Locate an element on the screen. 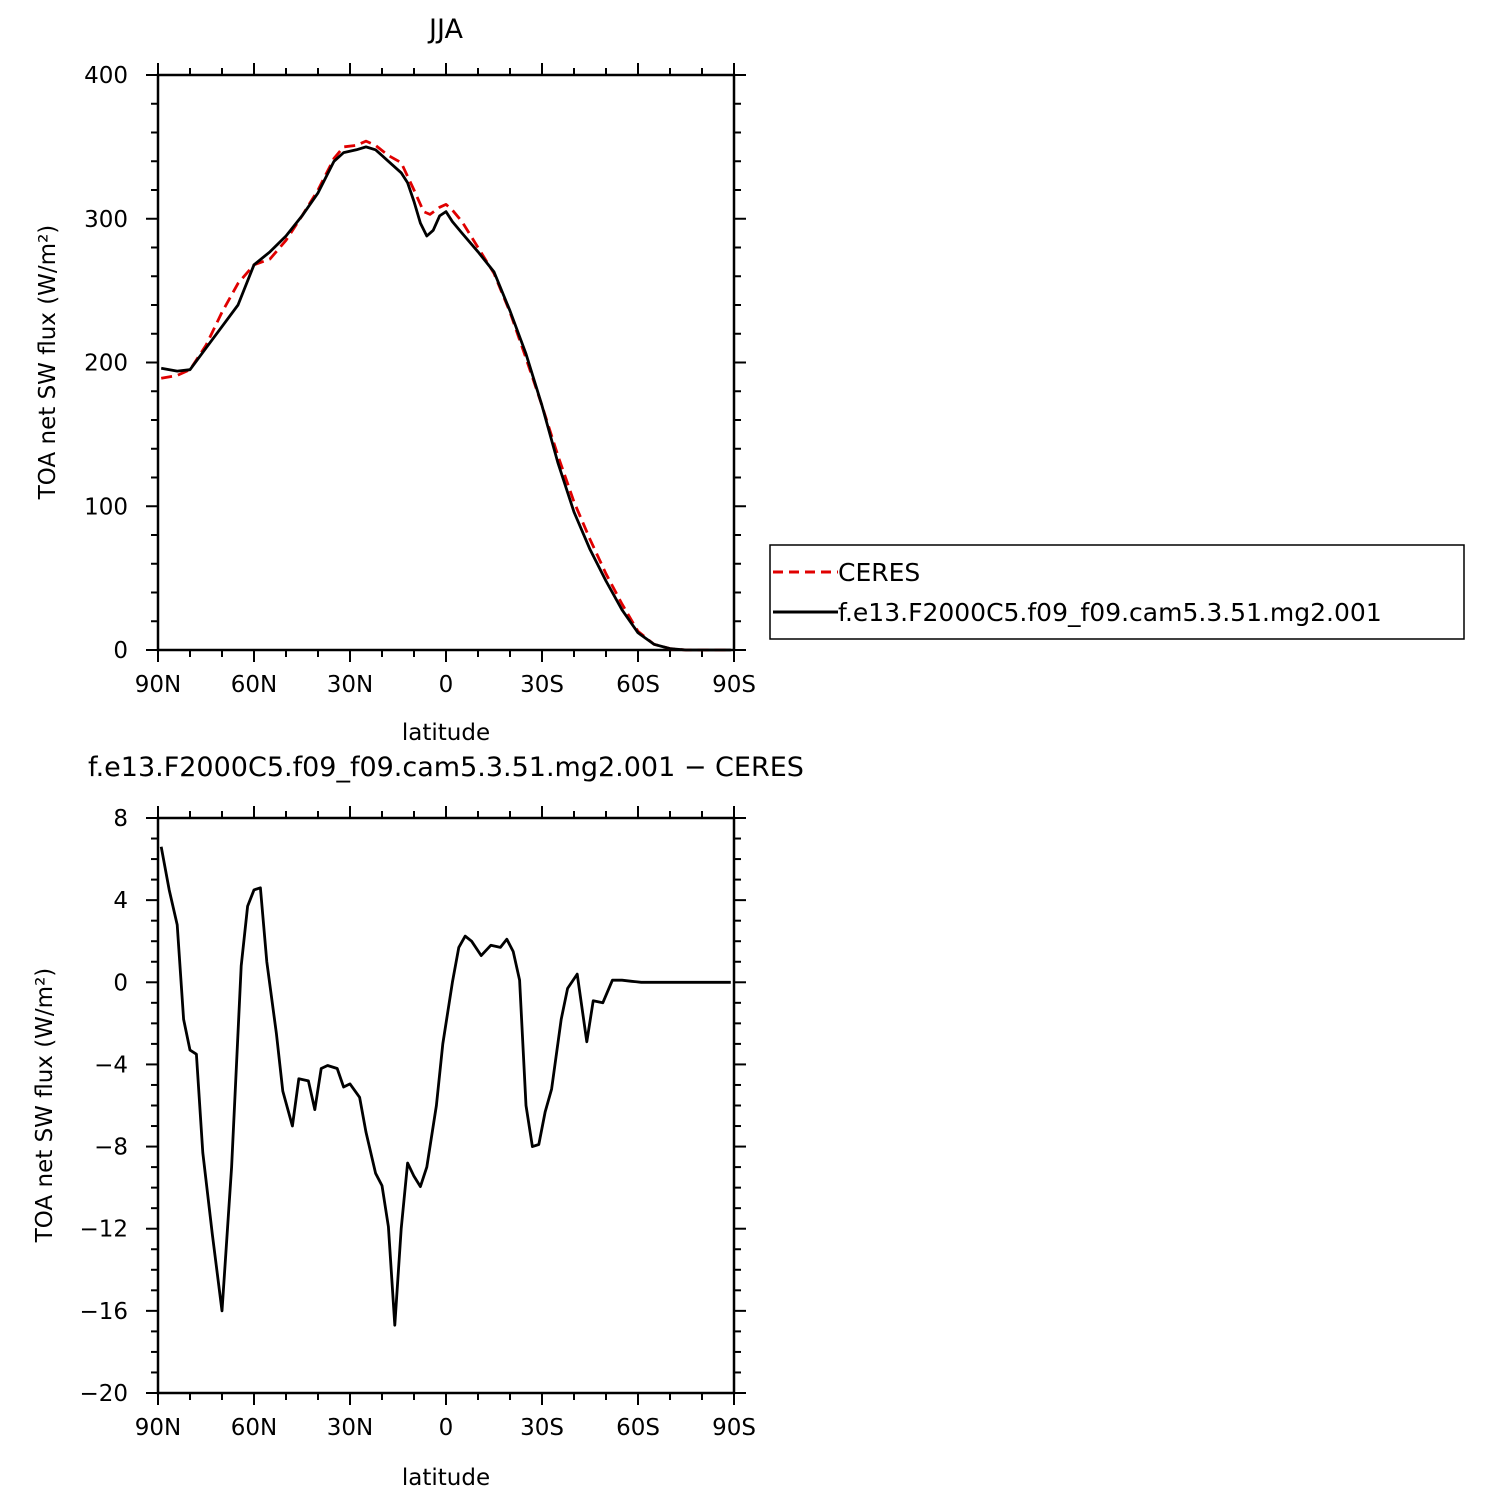  bottom-ytick-label: 4 is located at coordinates (120, 901).